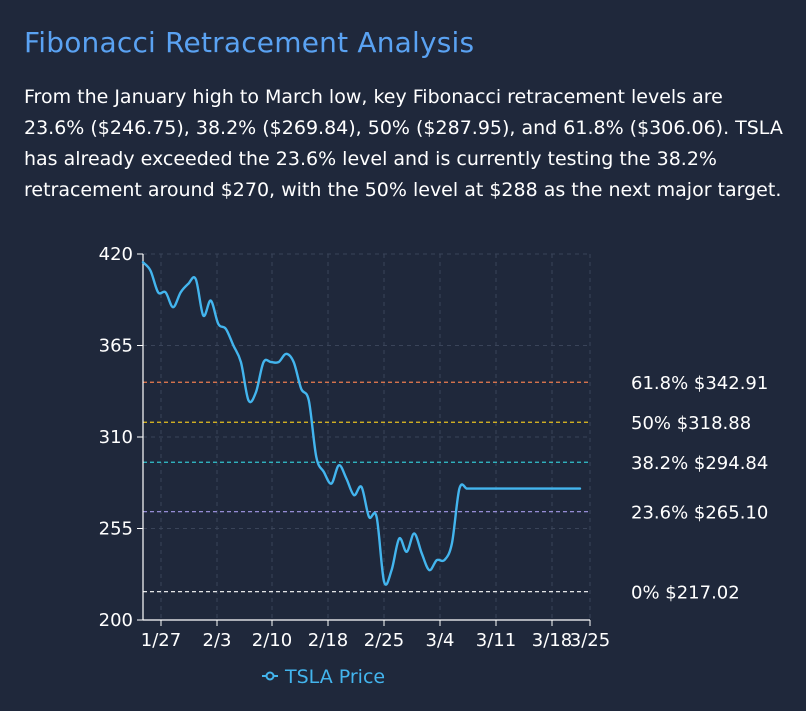  Describe the element at coordinates (590, 640) in the screenshot. I see `x-tick-label: 3/25` at that location.